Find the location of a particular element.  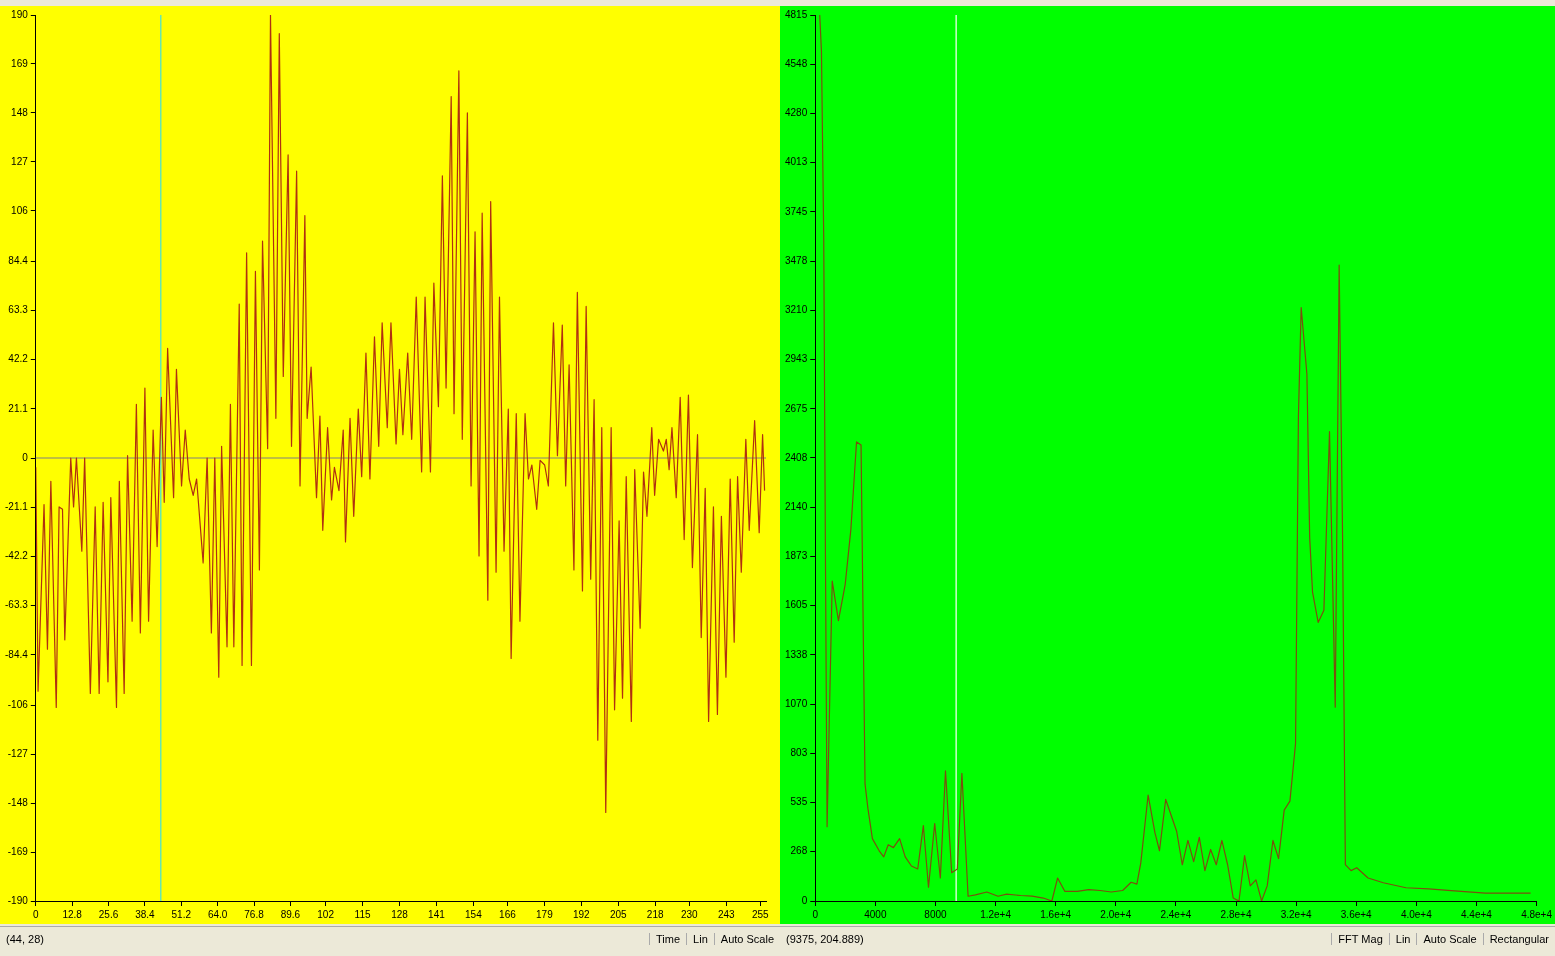

y-tick-label: 3745 is located at coordinates (796, 211).